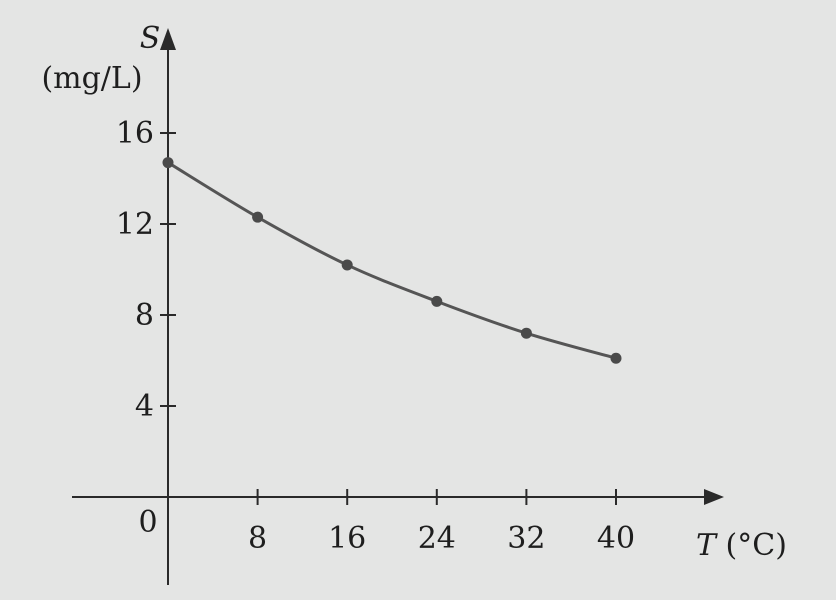 The width and height of the screenshot is (836, 600). What do you see at coordinates (526, 538) in the screenshot?
I see `x-tick-label-32: 32` at bounding box center [526, 538].